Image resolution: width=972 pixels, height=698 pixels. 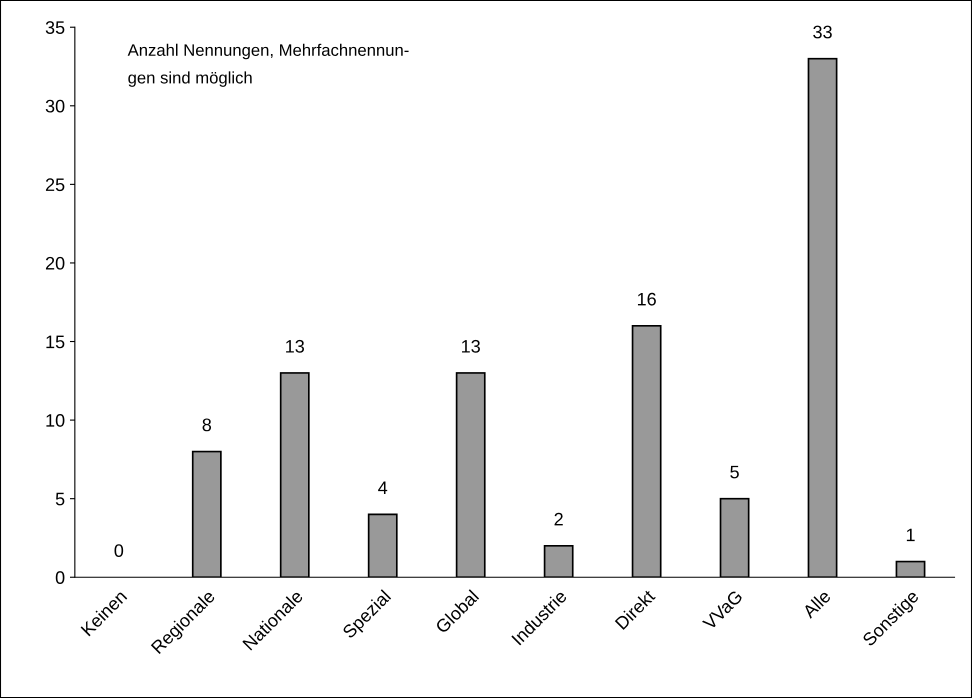 I want to click on data-label: 16, so click(x=647, y=299).